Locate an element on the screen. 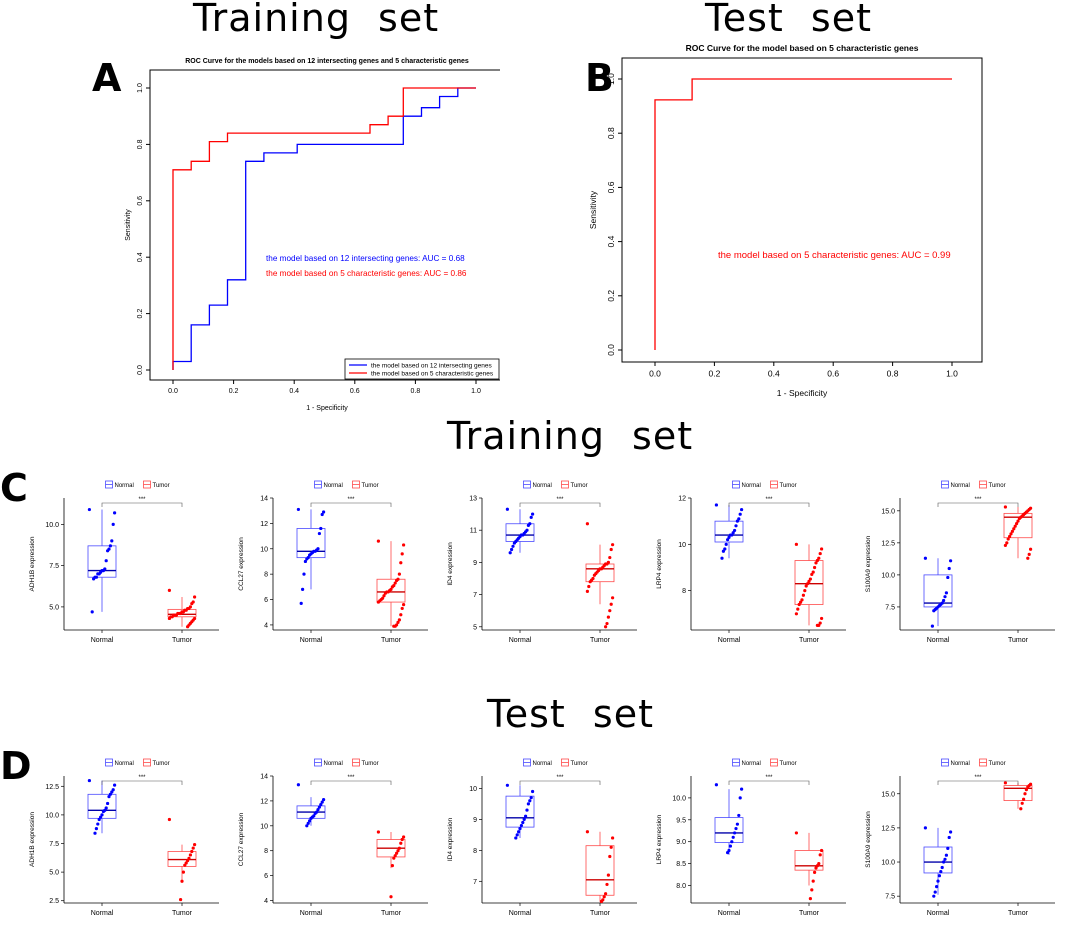 Image resolution: width=1065 pixels, height=927 pixels. y-tick-label: 0.4 is located at coordinates (140, 257).